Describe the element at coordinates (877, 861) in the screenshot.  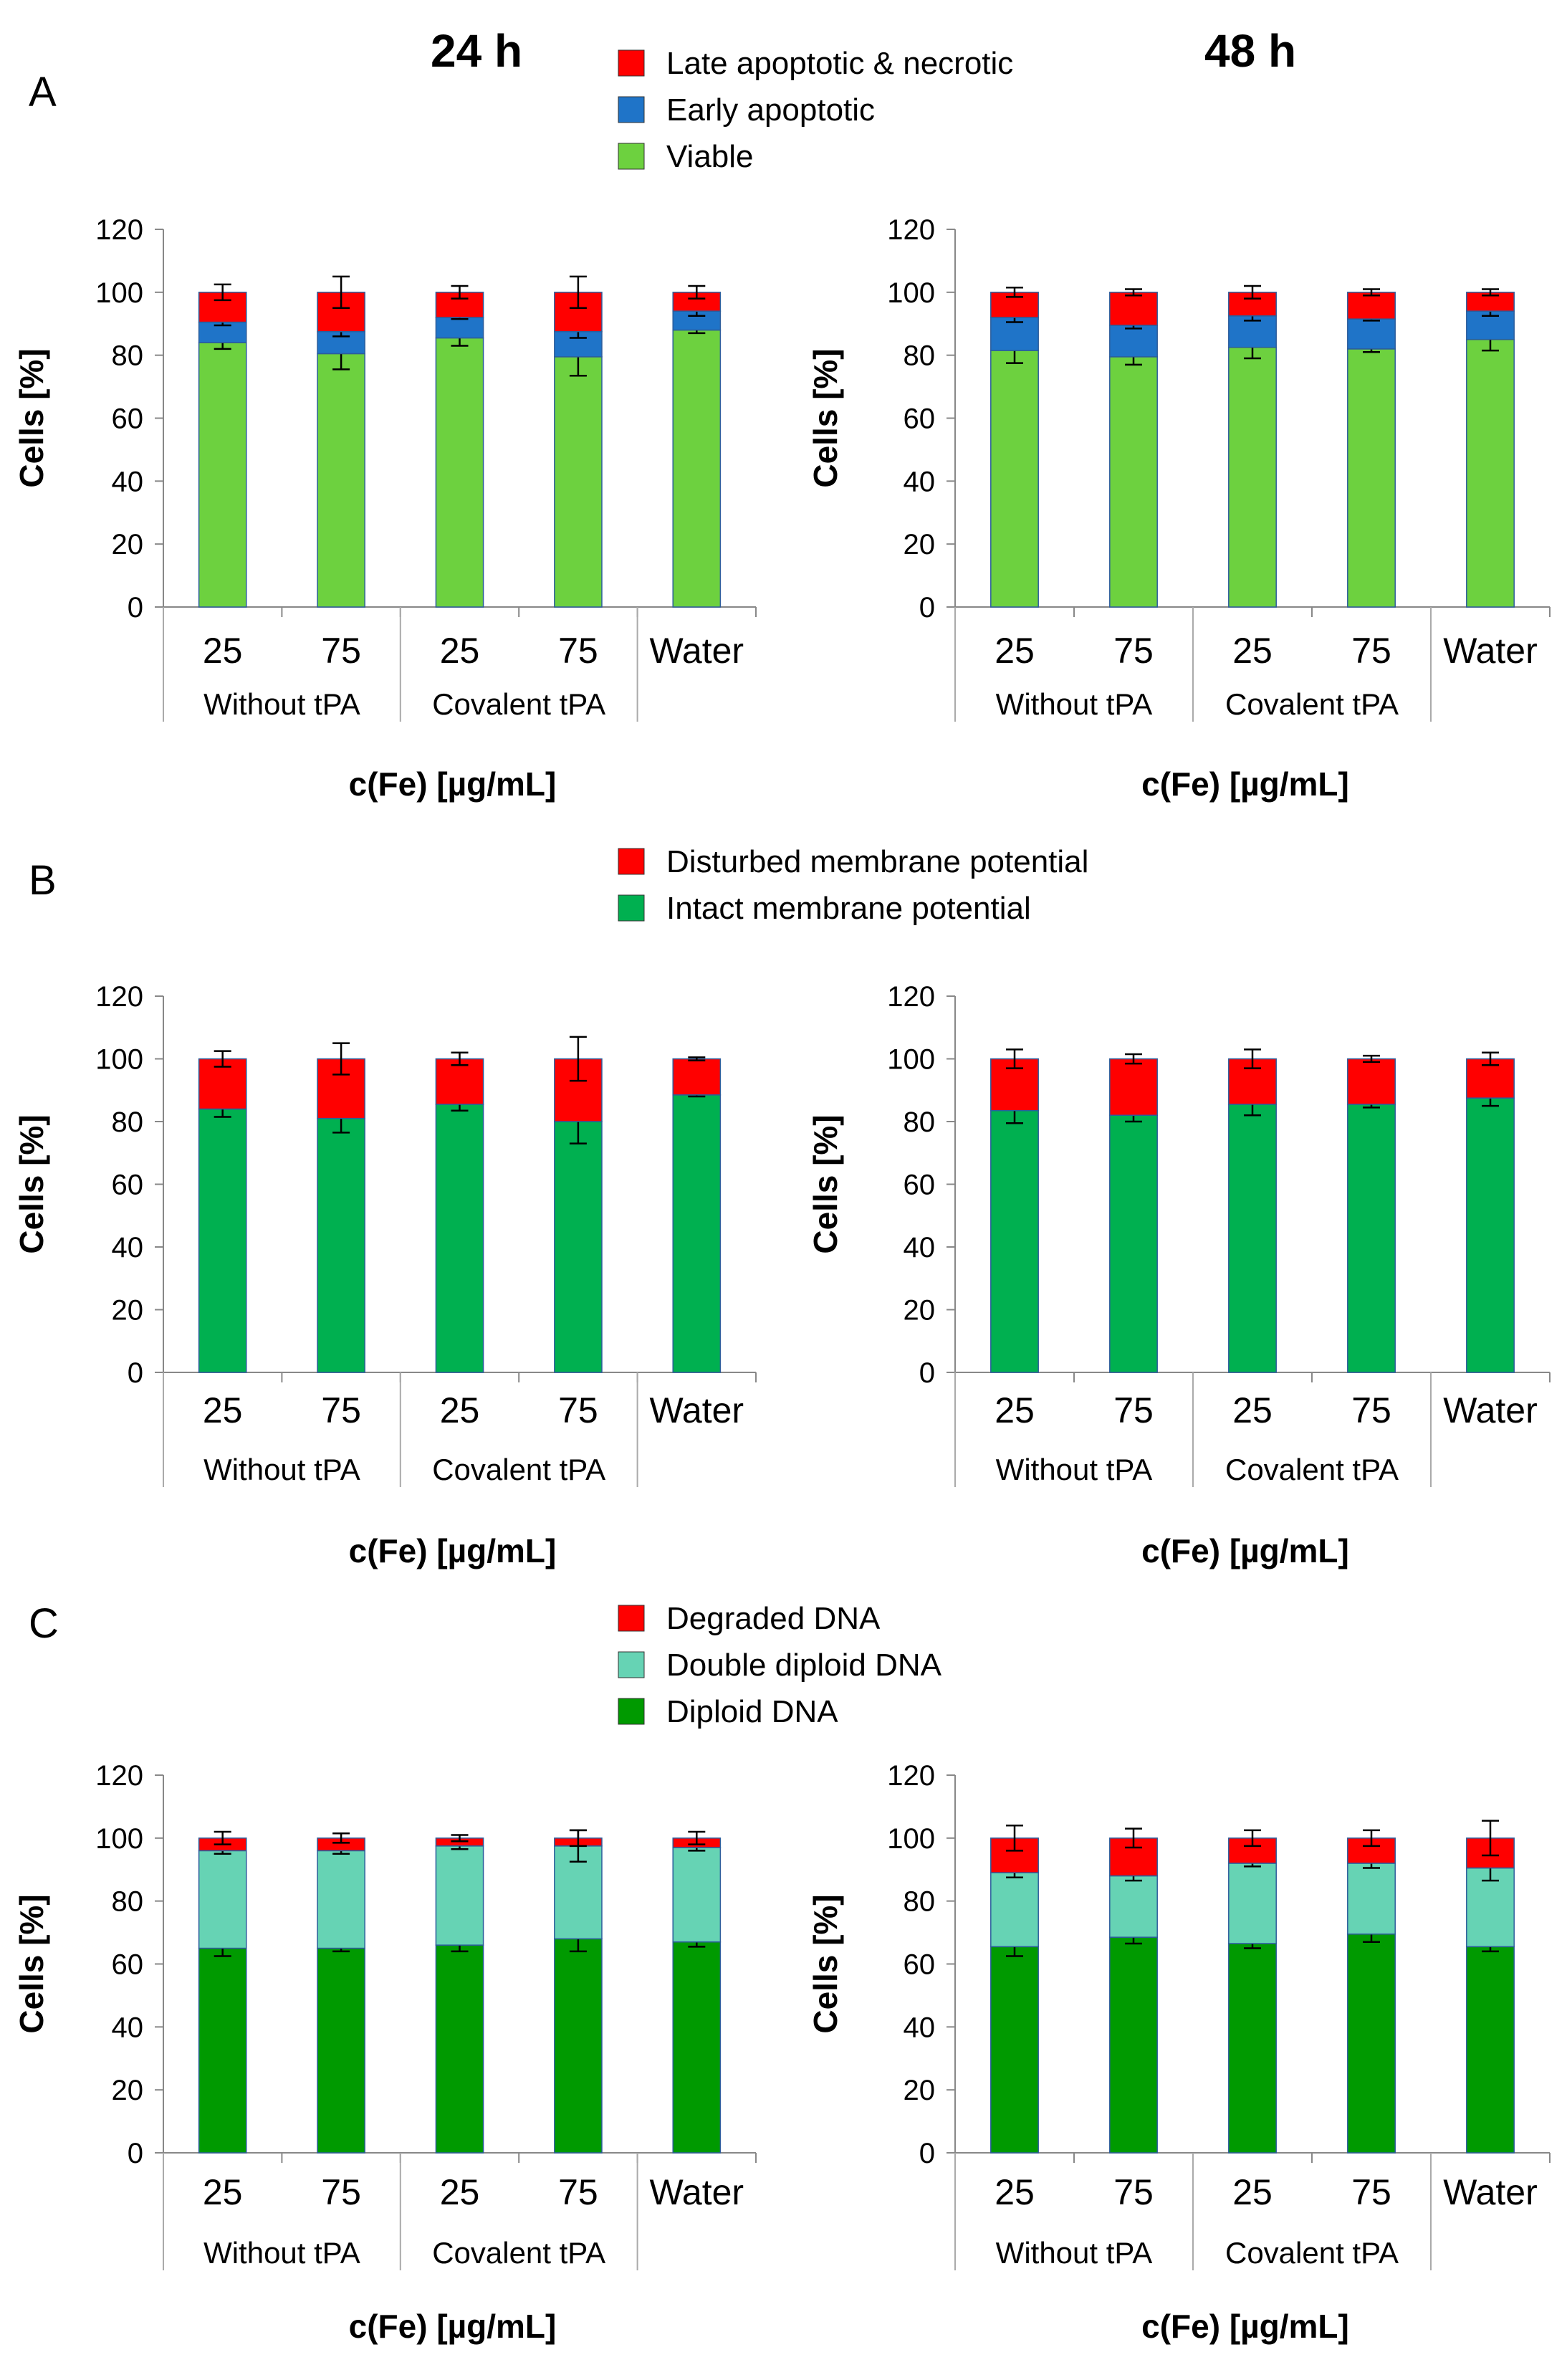
I see `legend-label-disturbed-membrane-potential: Disturbed membrane potential` at that location.